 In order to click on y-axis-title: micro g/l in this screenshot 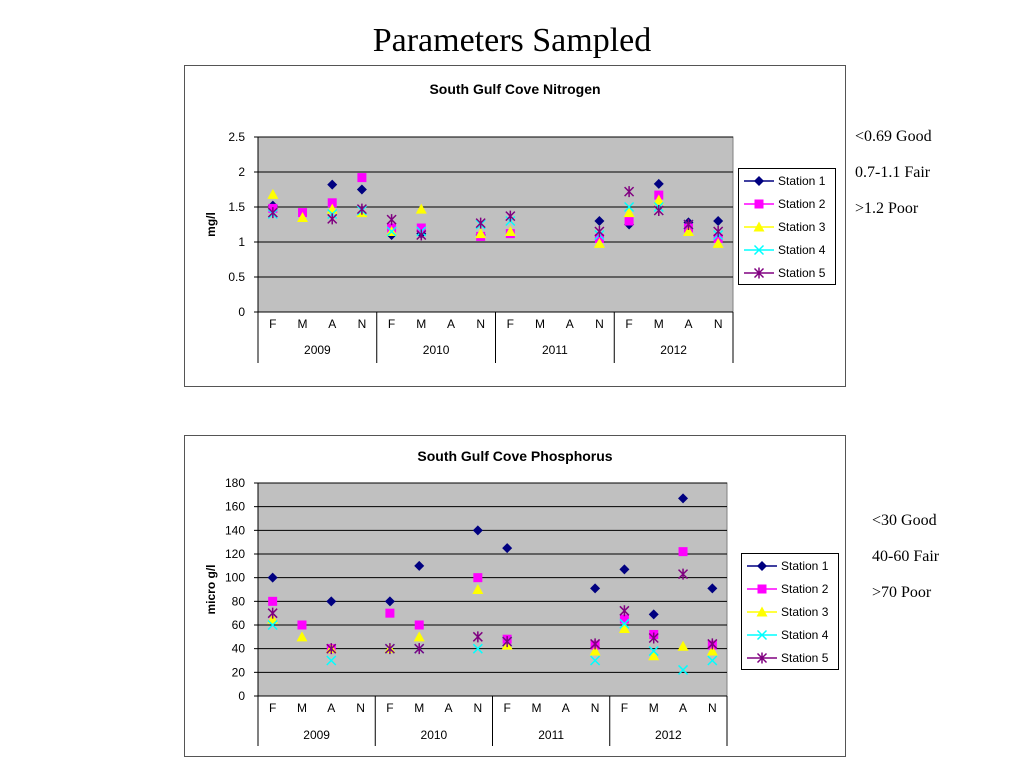, I will do `click(211, 589)`.